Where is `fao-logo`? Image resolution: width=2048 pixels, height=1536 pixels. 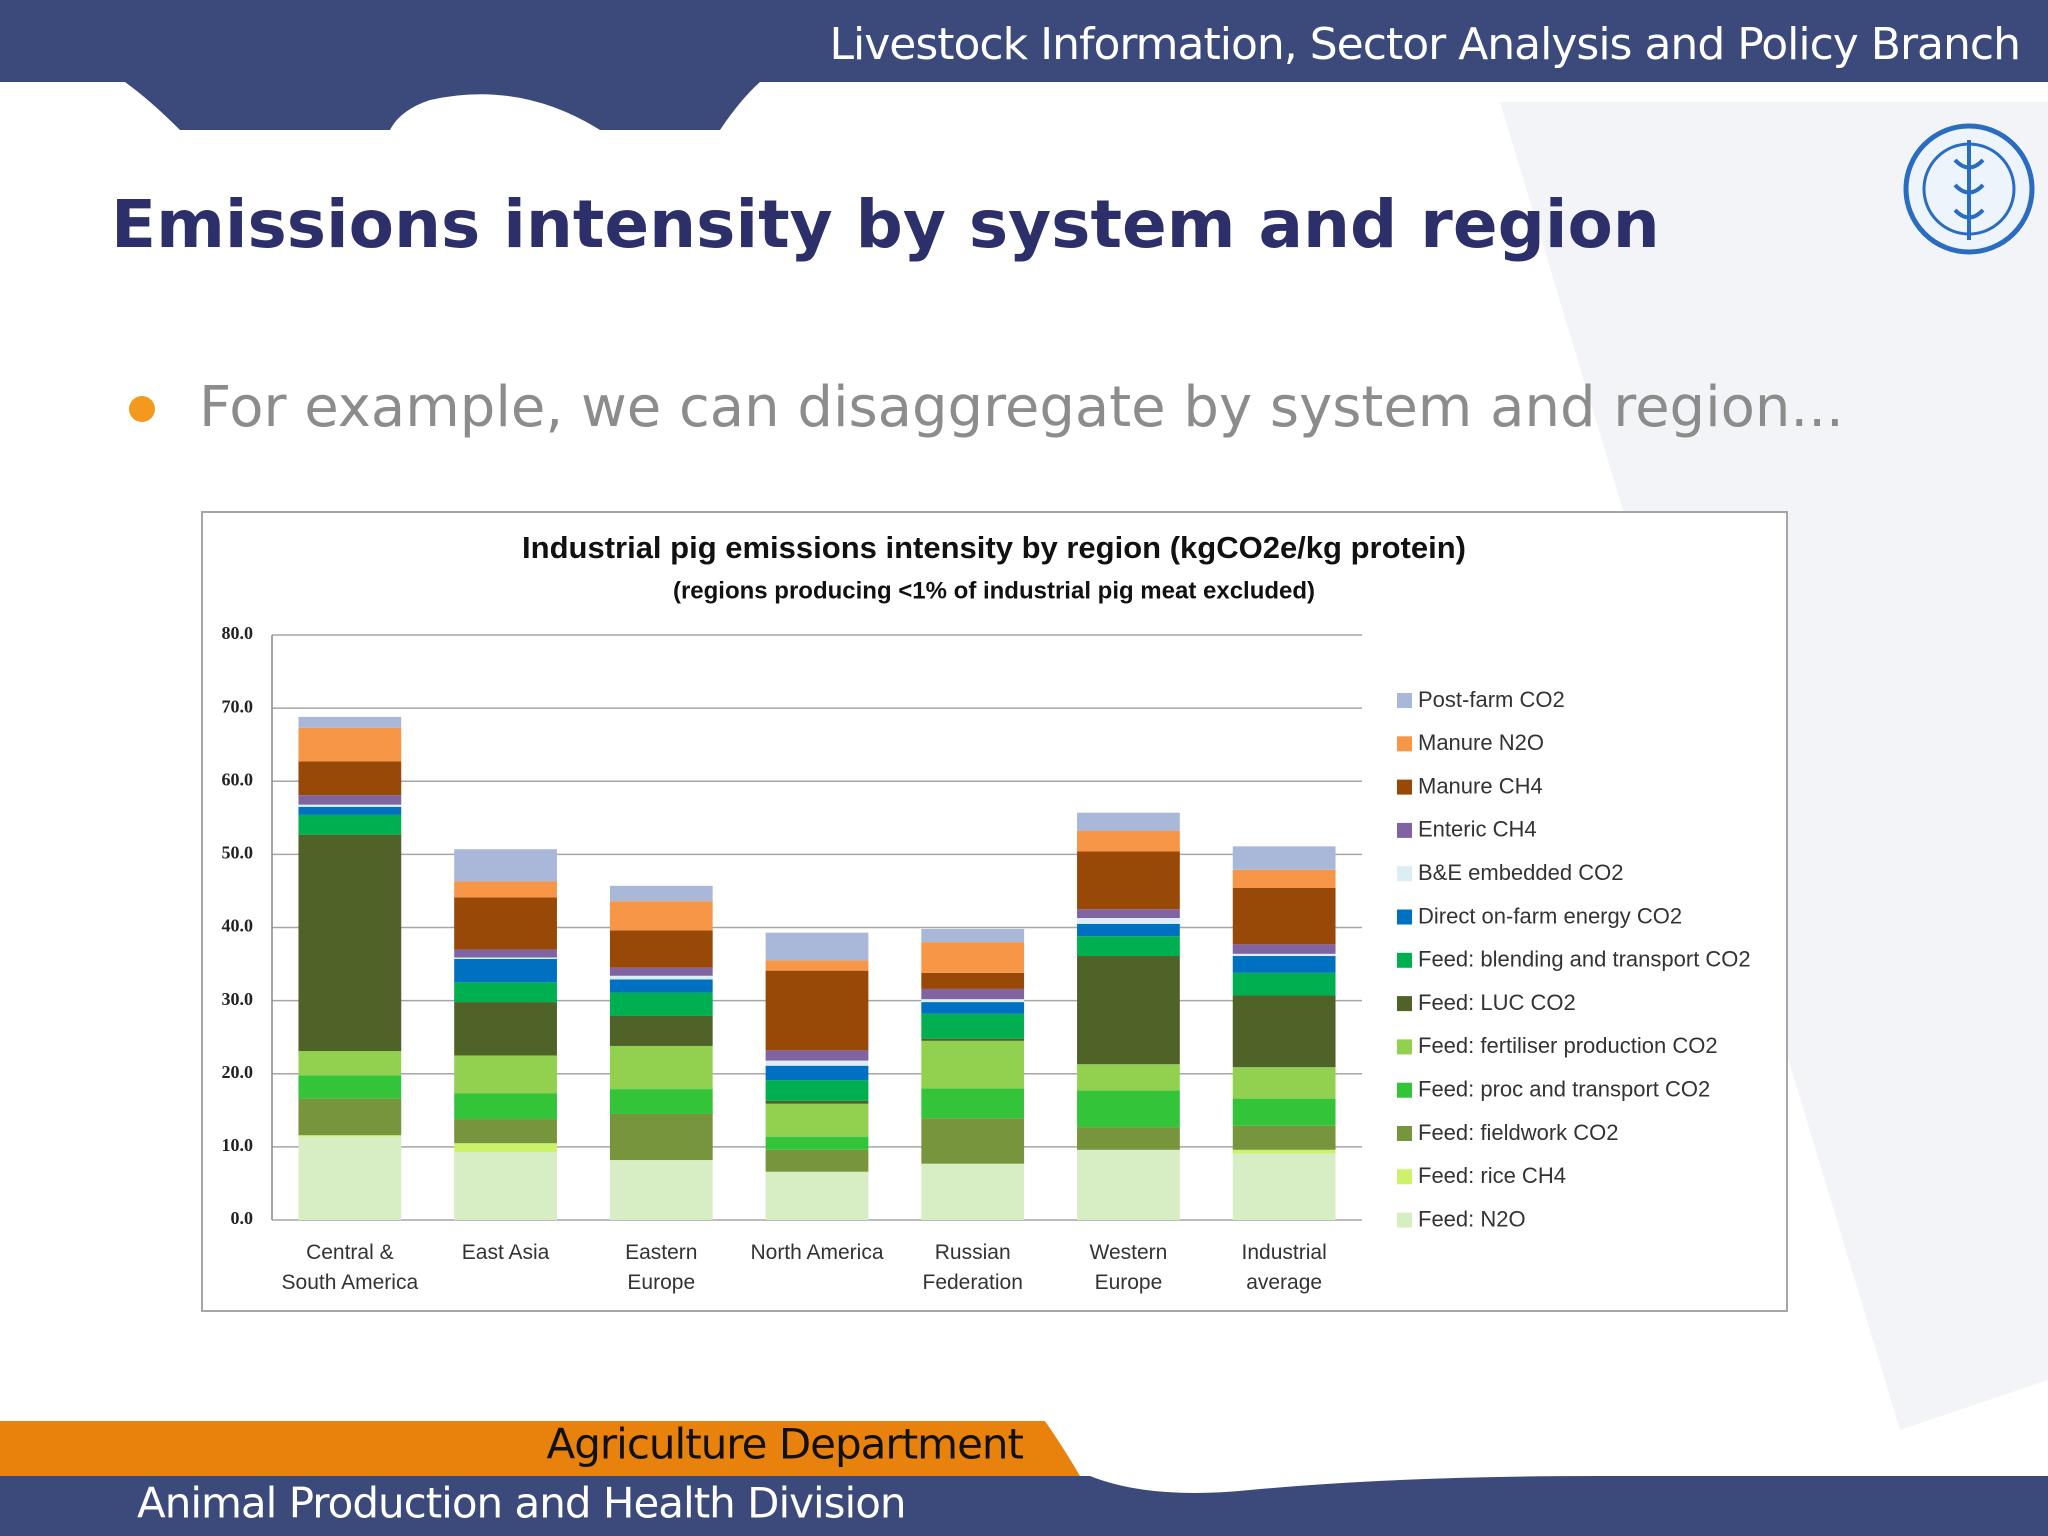 fao-logo is located at coordinates (1969, 189).